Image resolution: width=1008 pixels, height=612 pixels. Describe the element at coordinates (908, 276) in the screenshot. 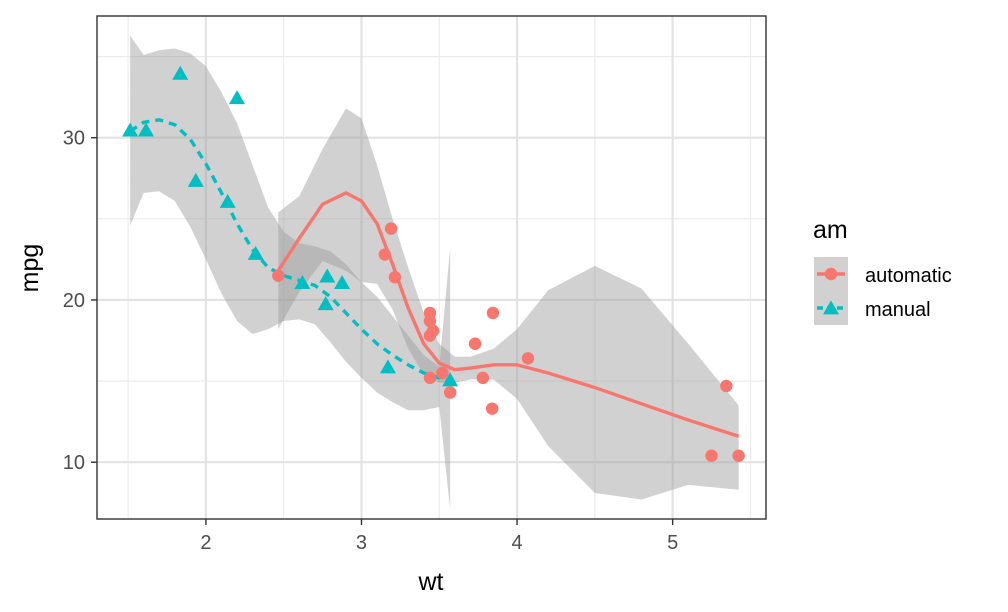

I see `legend-label-automatic: automatic` at that location.